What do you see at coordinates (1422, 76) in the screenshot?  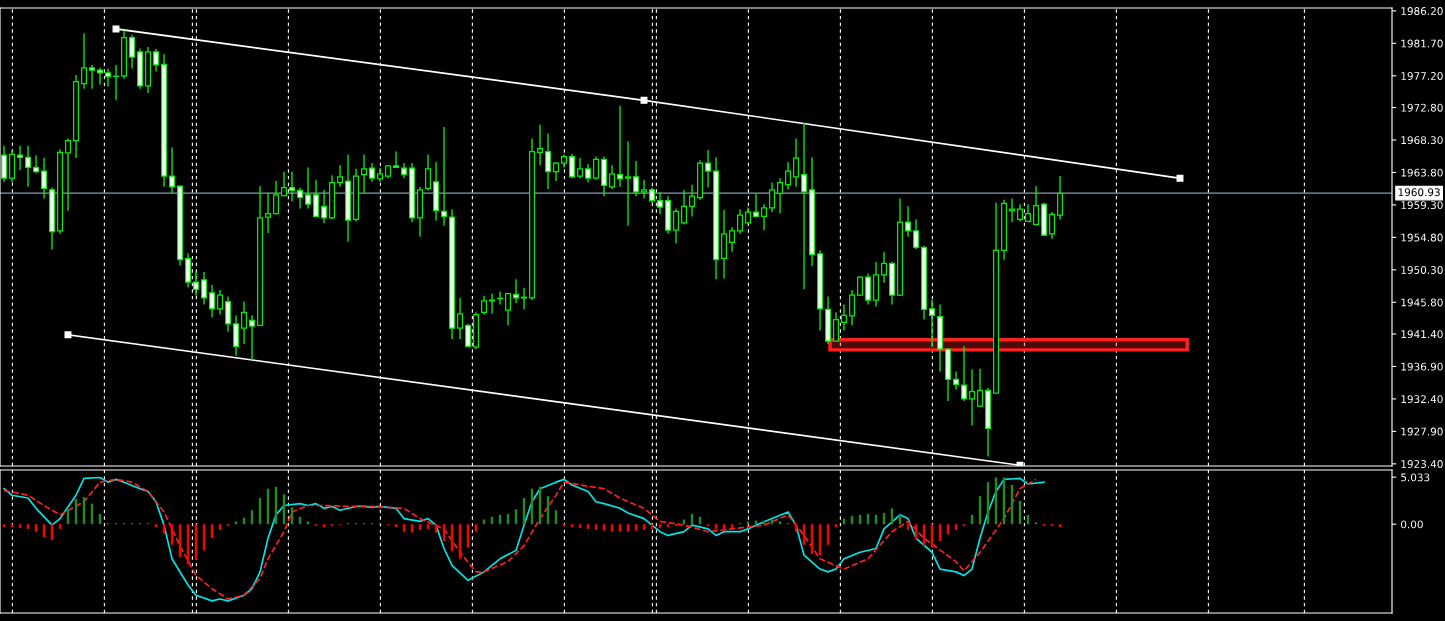 I see `y-tick-label: 1977.20` at bounding box center [1422, 76].